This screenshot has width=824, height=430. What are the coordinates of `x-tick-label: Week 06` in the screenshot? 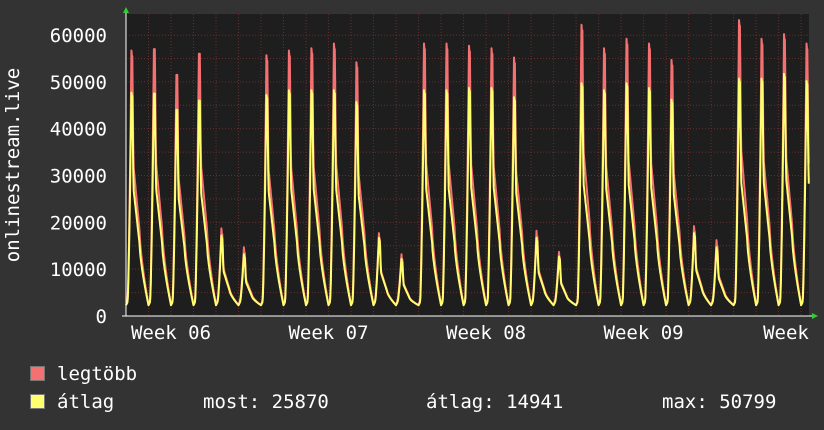 It's located at (171, 333).